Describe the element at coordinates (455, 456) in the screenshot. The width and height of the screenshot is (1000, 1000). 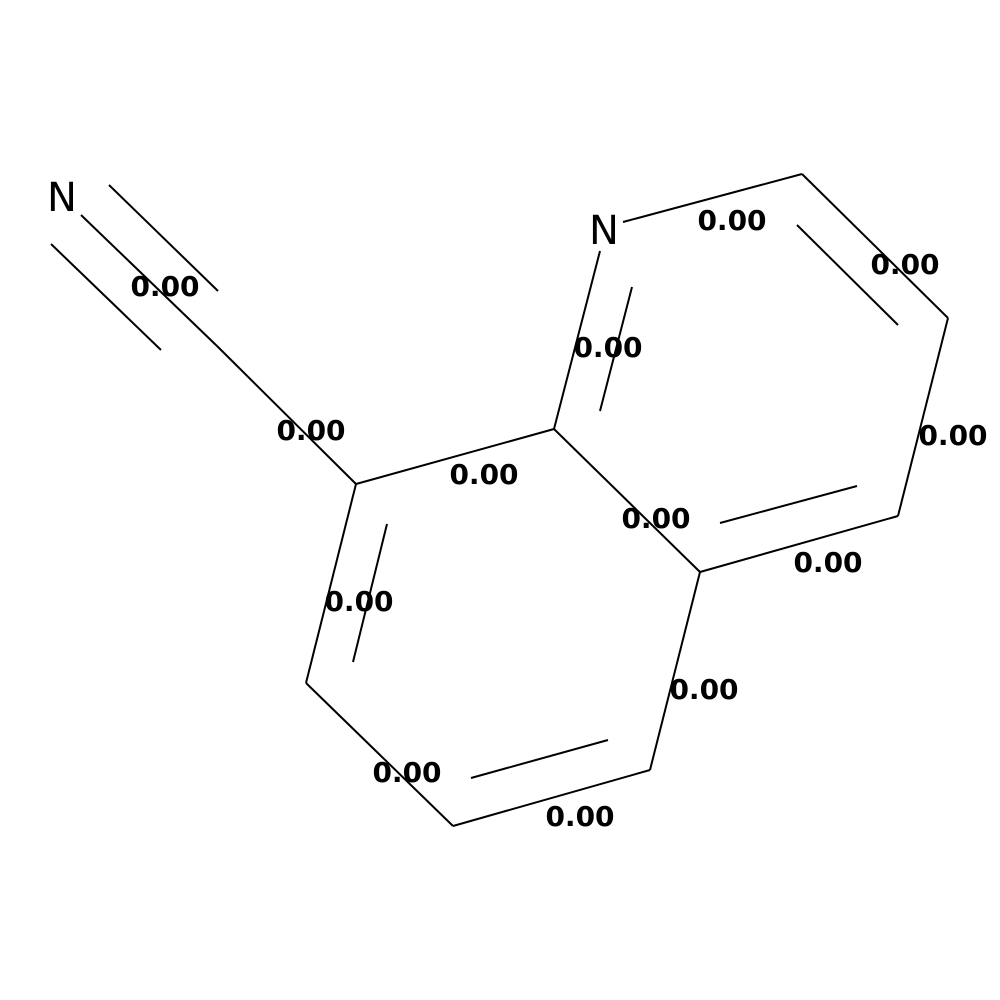
I see `bond-c8-c8a` at that location.